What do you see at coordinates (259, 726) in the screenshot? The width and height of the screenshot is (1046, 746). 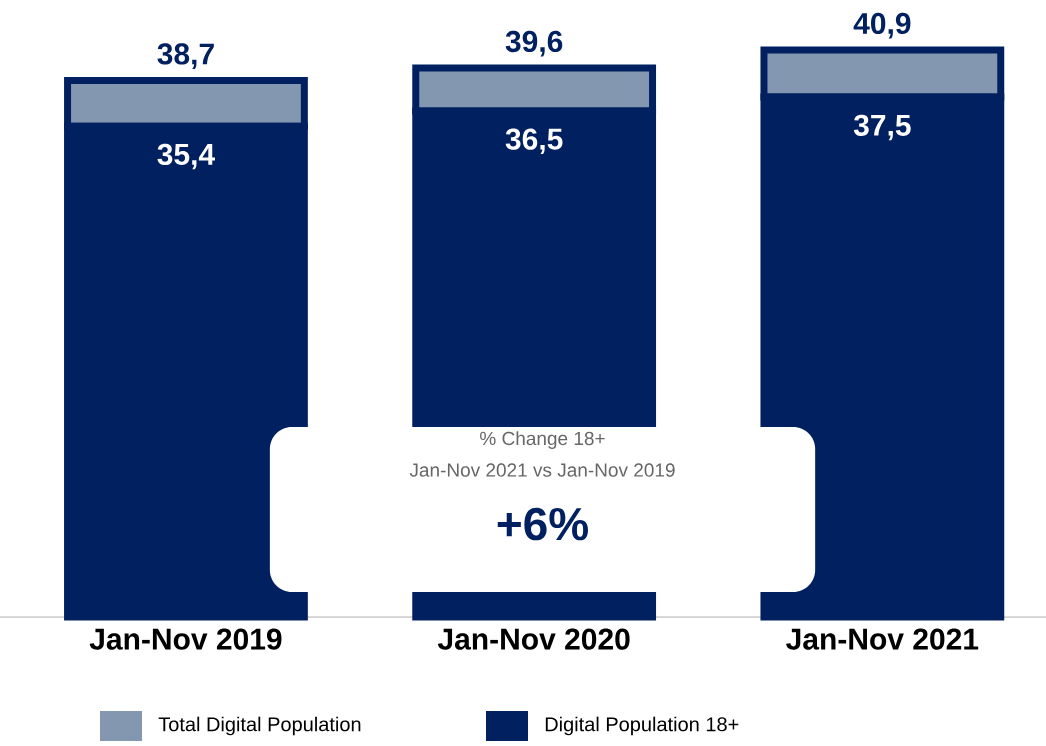 I see `legend-label: Total Digital Population` at bounding box center [259, 726].